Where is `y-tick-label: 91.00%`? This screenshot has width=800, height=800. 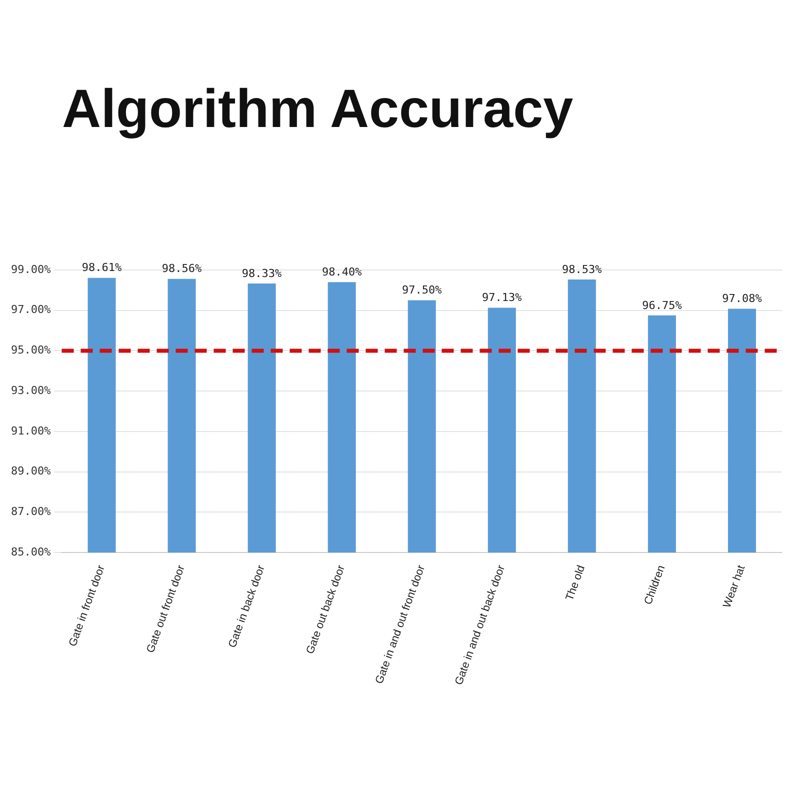 y-tick-label: 91.00% is located at coordinates (31, 431).